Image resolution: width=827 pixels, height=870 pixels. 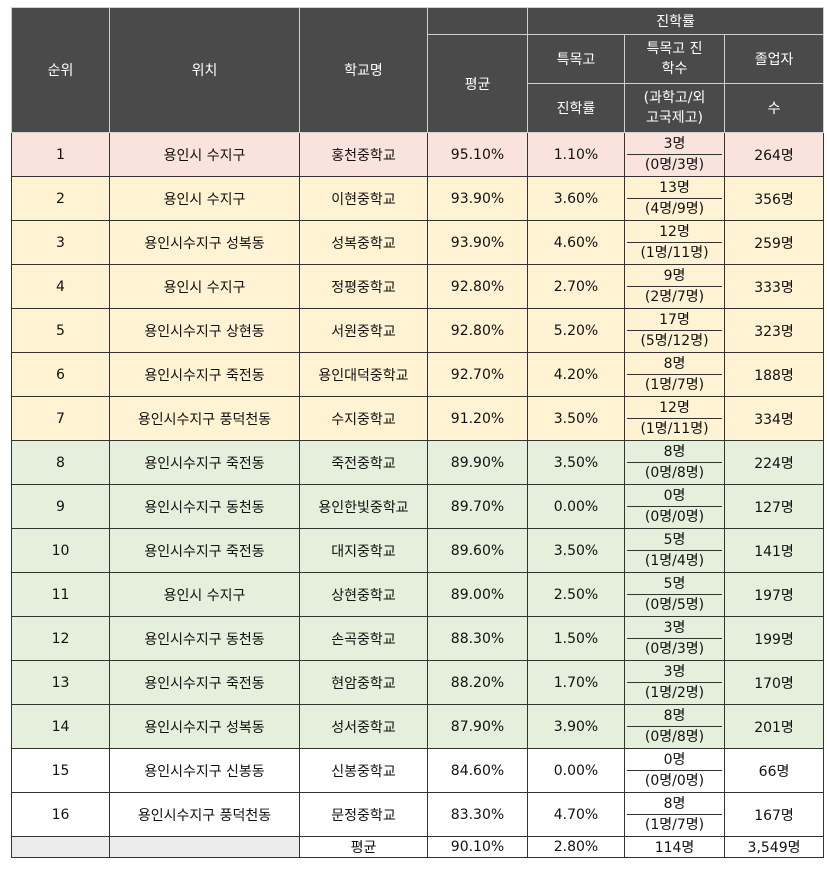 What do you see at coordinates (774, 726) in the screenshot?
I see `cell-graduates: 201명` at bounding box center [774, 726].